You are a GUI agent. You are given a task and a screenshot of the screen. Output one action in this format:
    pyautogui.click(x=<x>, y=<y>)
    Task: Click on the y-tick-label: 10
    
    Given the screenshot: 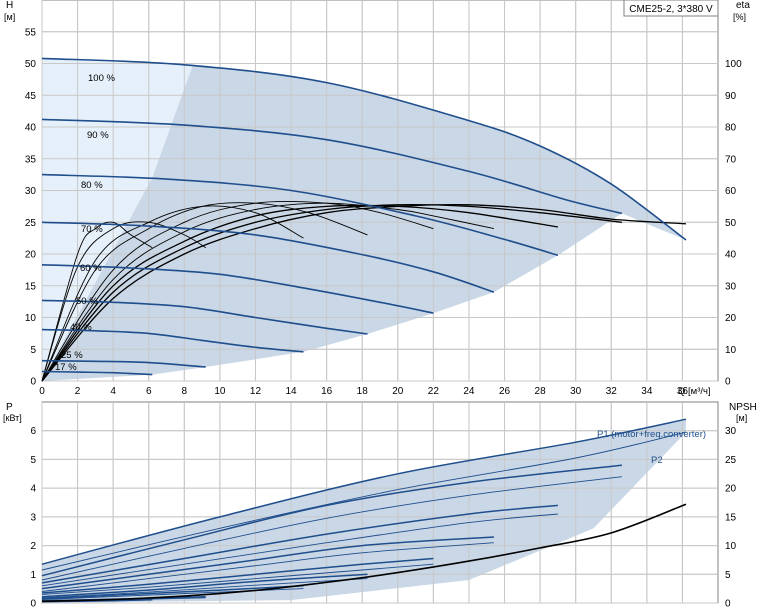 What is the action you would take?
    pyautogui.click(x=31, y=318)
    